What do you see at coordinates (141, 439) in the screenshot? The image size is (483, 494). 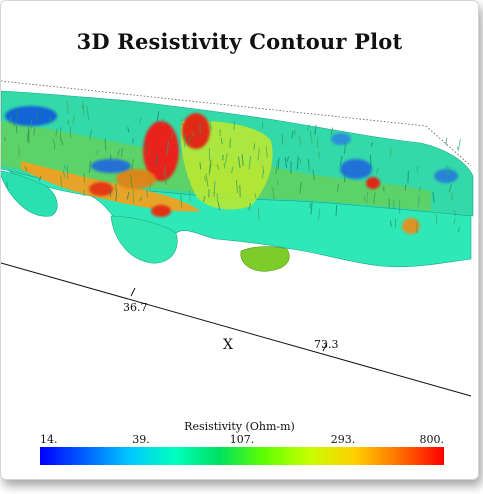 I see `colorbar-tick-label: 39.` at bounding box center [141, 439].